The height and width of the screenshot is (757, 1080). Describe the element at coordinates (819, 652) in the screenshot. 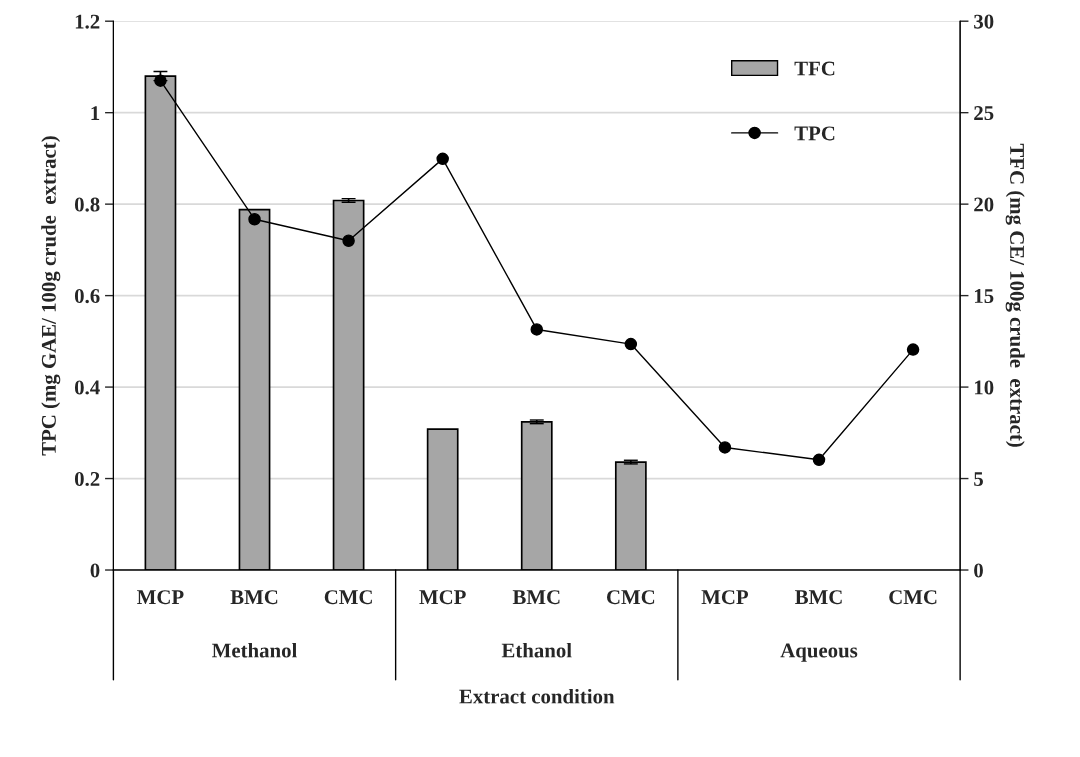

I see `text: Aqueous` at that location.